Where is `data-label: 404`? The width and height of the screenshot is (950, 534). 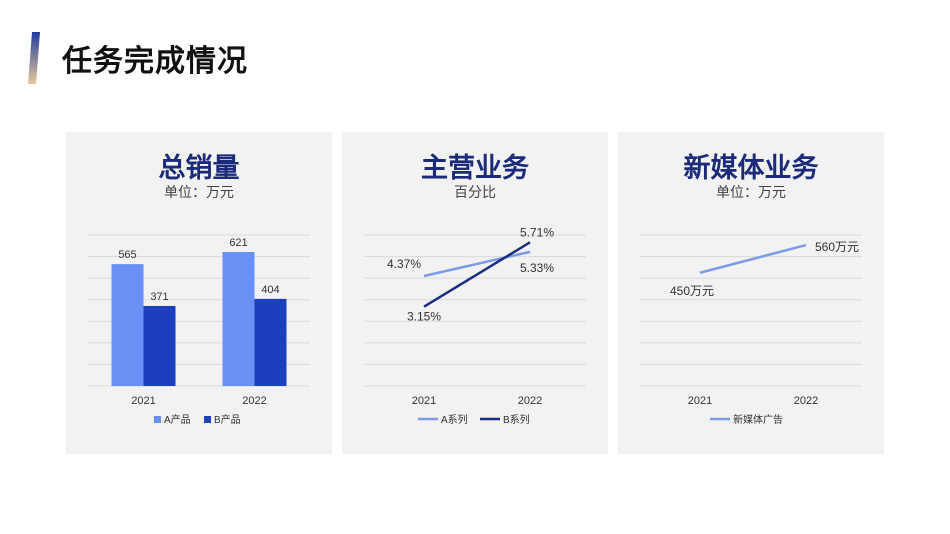 data-label: 404 is located at coordinates (270, 290).